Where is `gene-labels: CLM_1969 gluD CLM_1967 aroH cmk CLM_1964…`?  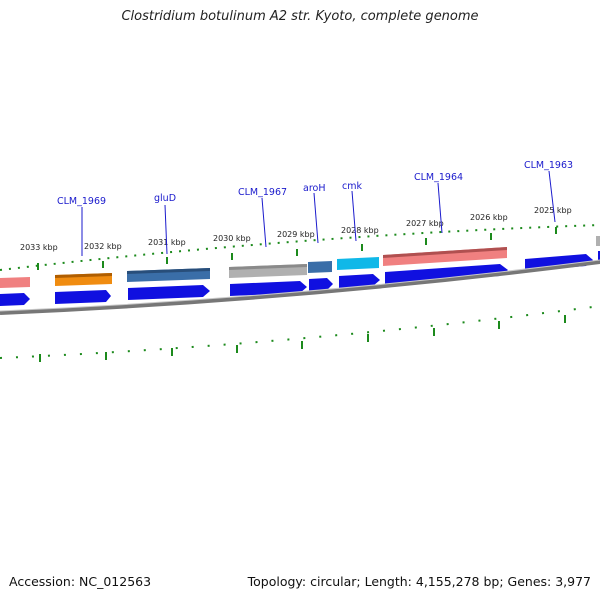
gene-labels: CLM_1969 gluD CLM_1967 aroH cmk CLM_1964… is located at coordinates (315, 183).